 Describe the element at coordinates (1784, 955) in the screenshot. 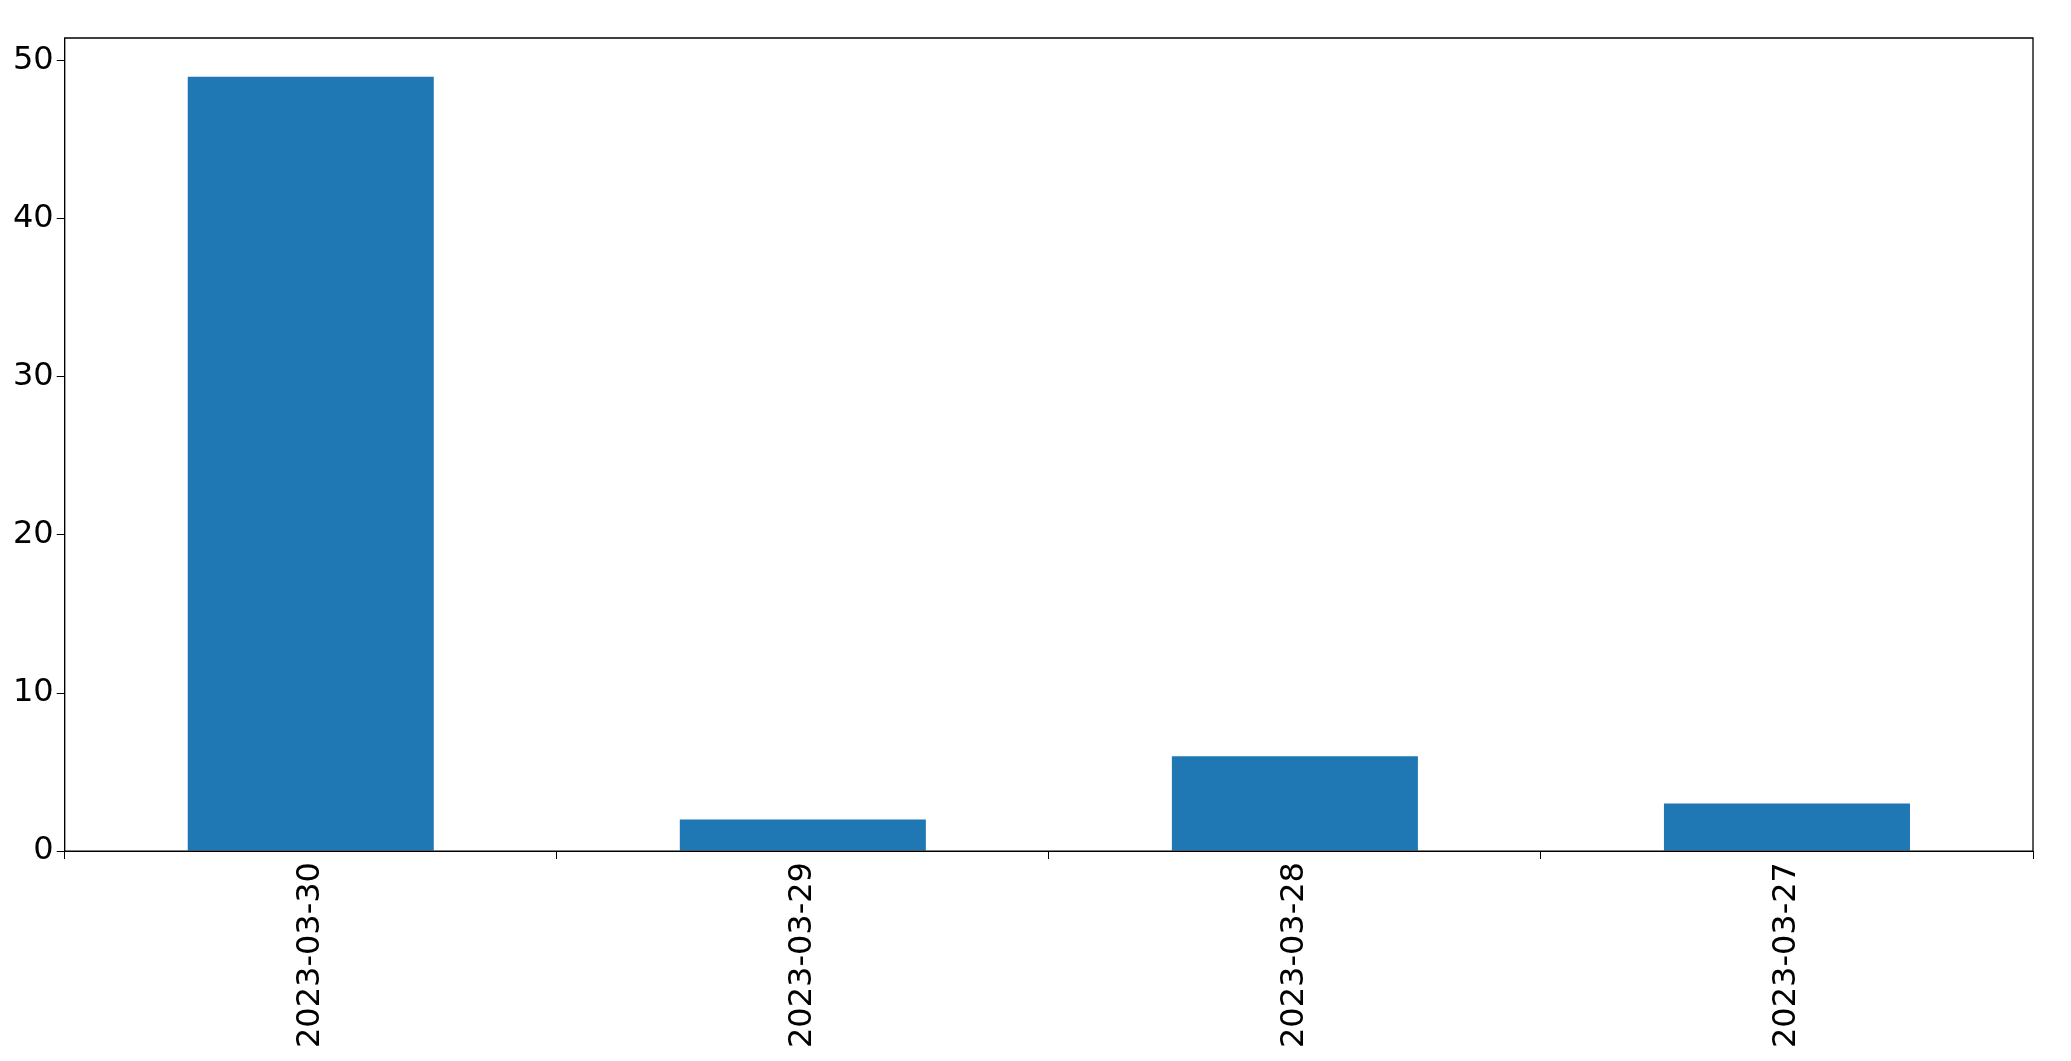

I see `x-tick-label: 2023-03-27` at that location.